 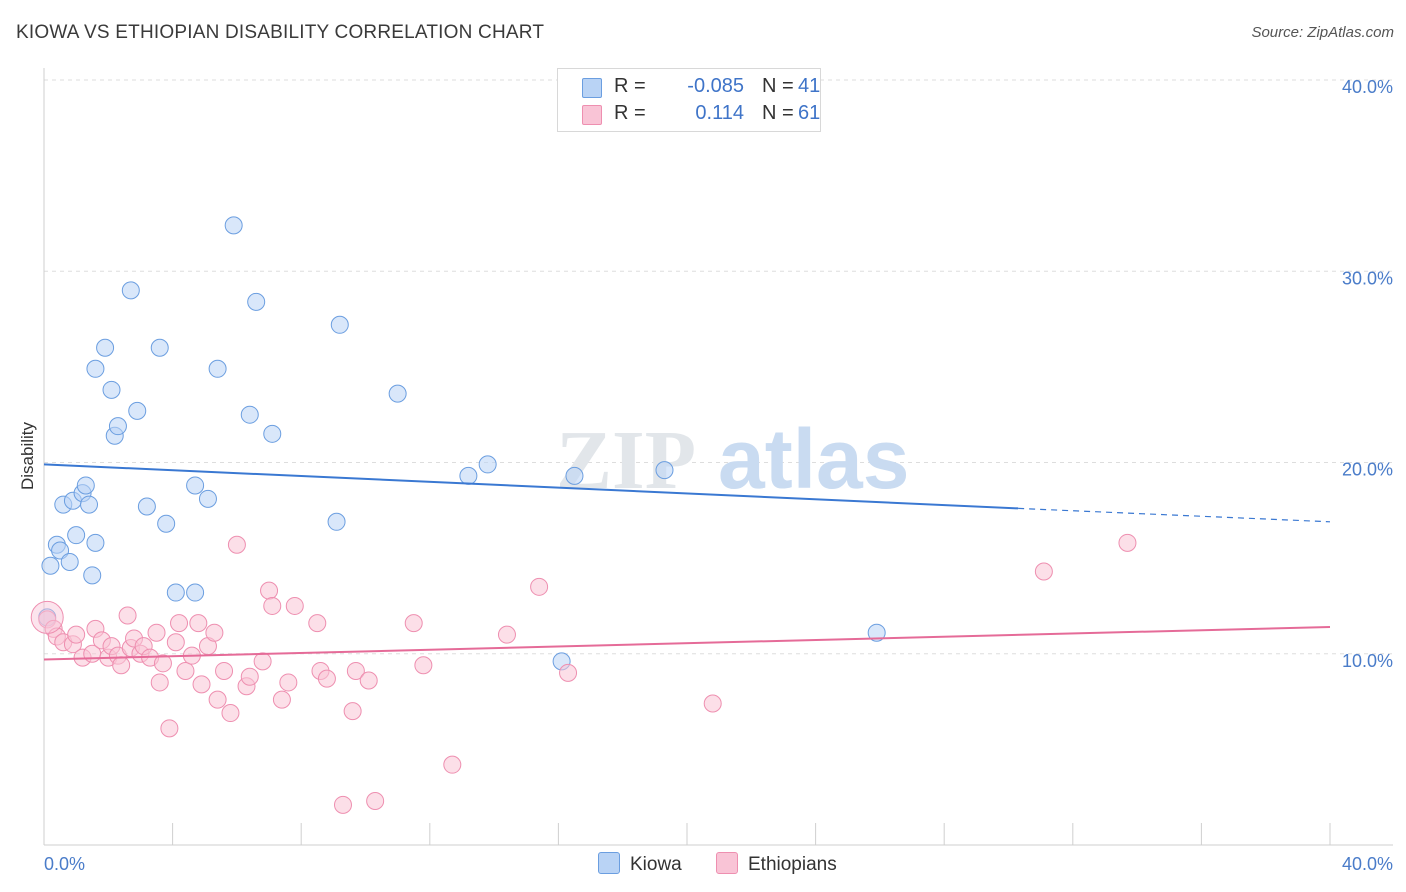 What do you see at coordinates (592, 88) in the screenshot?
I see `legend-swatch-kiowa` at bounding box center [592, 88].